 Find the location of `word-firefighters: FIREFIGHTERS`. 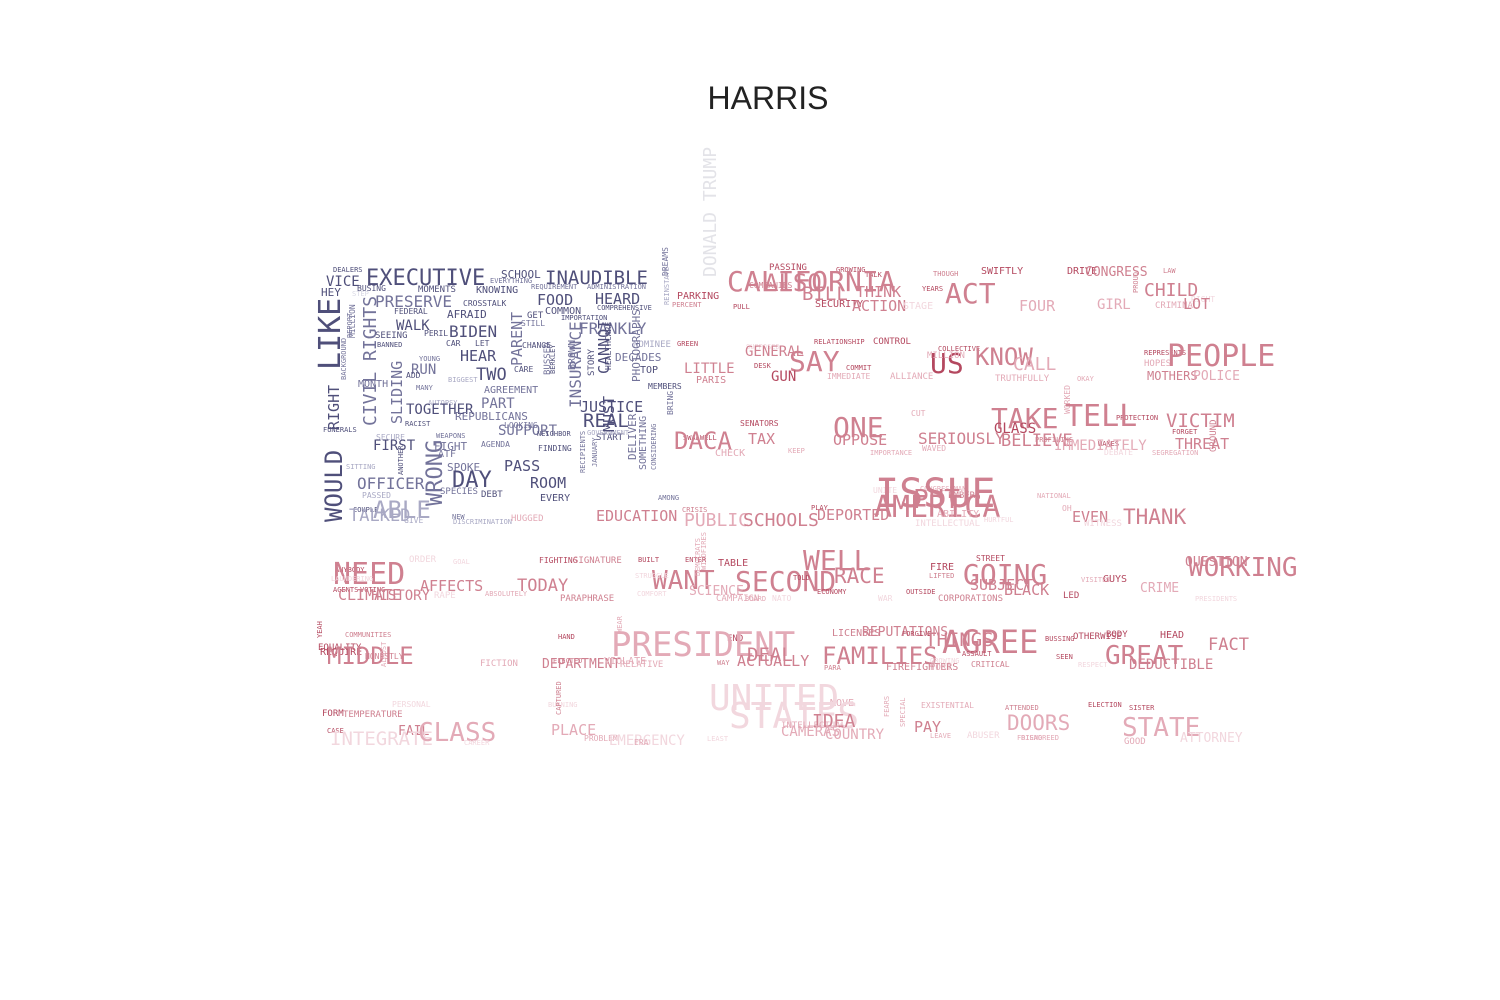

word-firefighters: FIREFIGHTERS is located at coordinates (922, 667).